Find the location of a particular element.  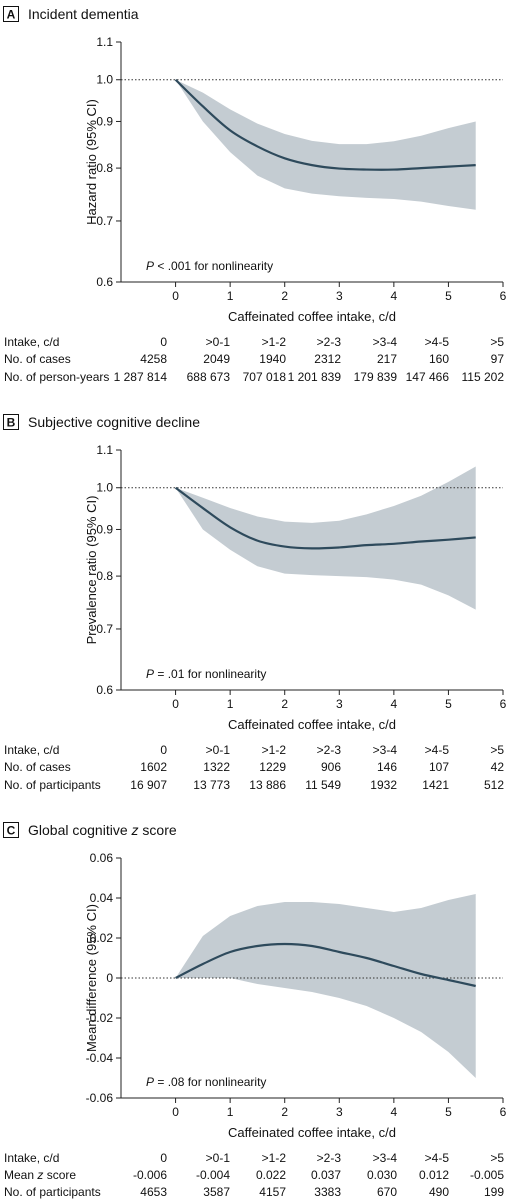

table-cell: 4653 is located at coordinates (153, 1192).